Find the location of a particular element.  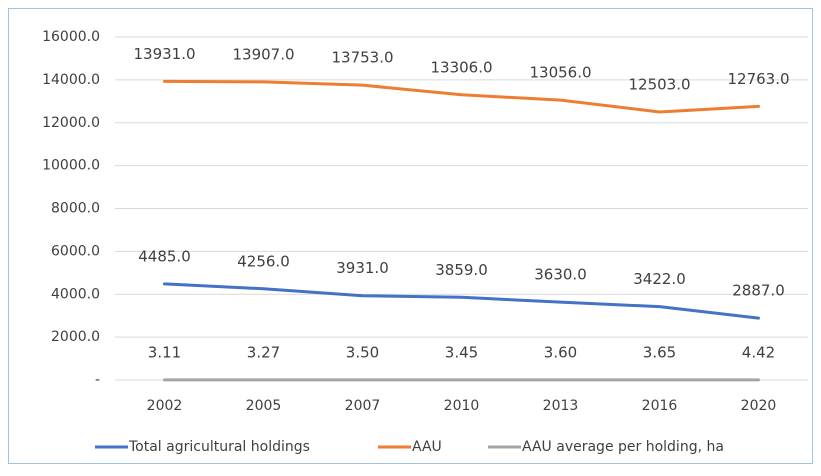

data-label: 13056.0 is located at coordinates (560, 73).